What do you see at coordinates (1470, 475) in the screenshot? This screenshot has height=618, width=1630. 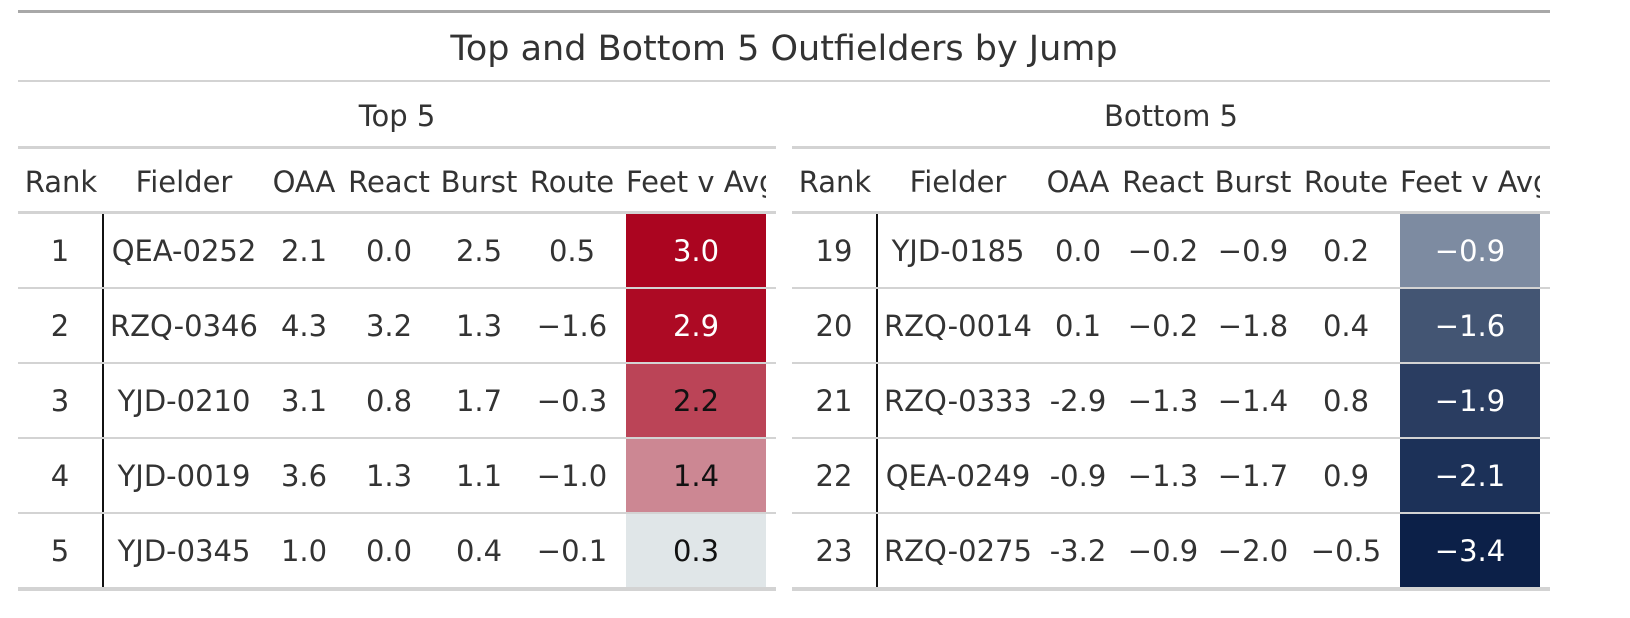 I see `feet-v-avg-cell: −2.1` at bounding box center [1470, 475].